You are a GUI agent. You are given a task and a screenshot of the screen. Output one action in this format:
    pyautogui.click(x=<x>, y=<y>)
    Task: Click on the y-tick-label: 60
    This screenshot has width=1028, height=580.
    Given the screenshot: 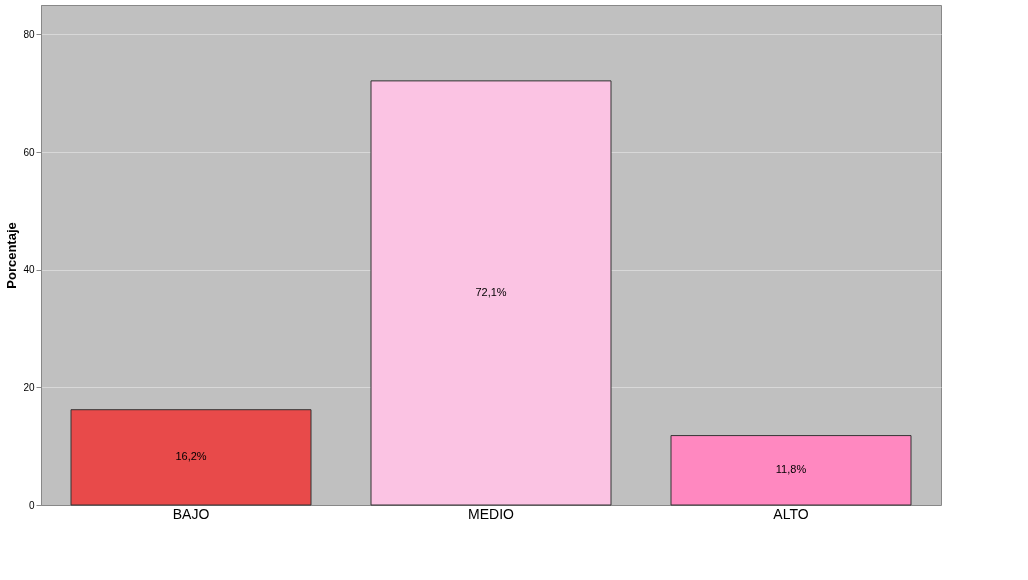 What is the action you would take?
    pyautogui.click(x=29, y=152)
    